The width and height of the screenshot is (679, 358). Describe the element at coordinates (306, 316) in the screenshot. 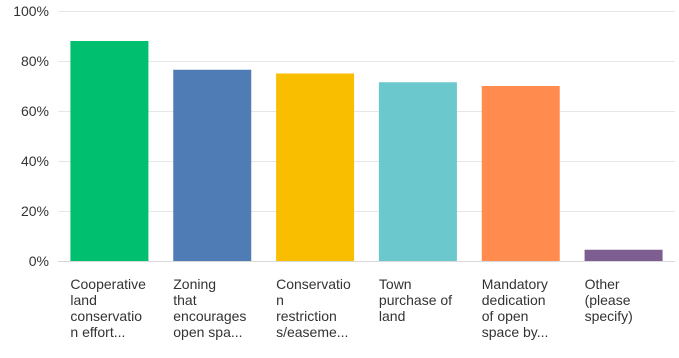

I see `x-category-label-line: restriction` at that location.